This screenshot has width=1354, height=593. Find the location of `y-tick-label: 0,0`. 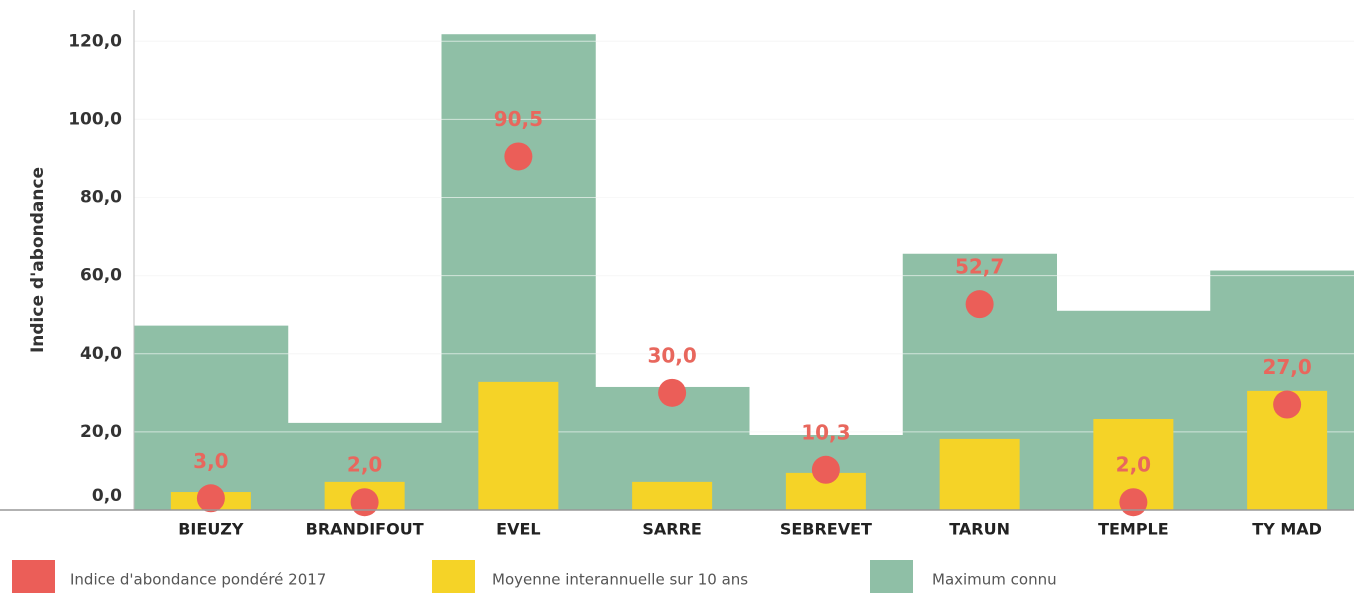

y-tick-label: 0,0 is located at coordinates (107, 496).